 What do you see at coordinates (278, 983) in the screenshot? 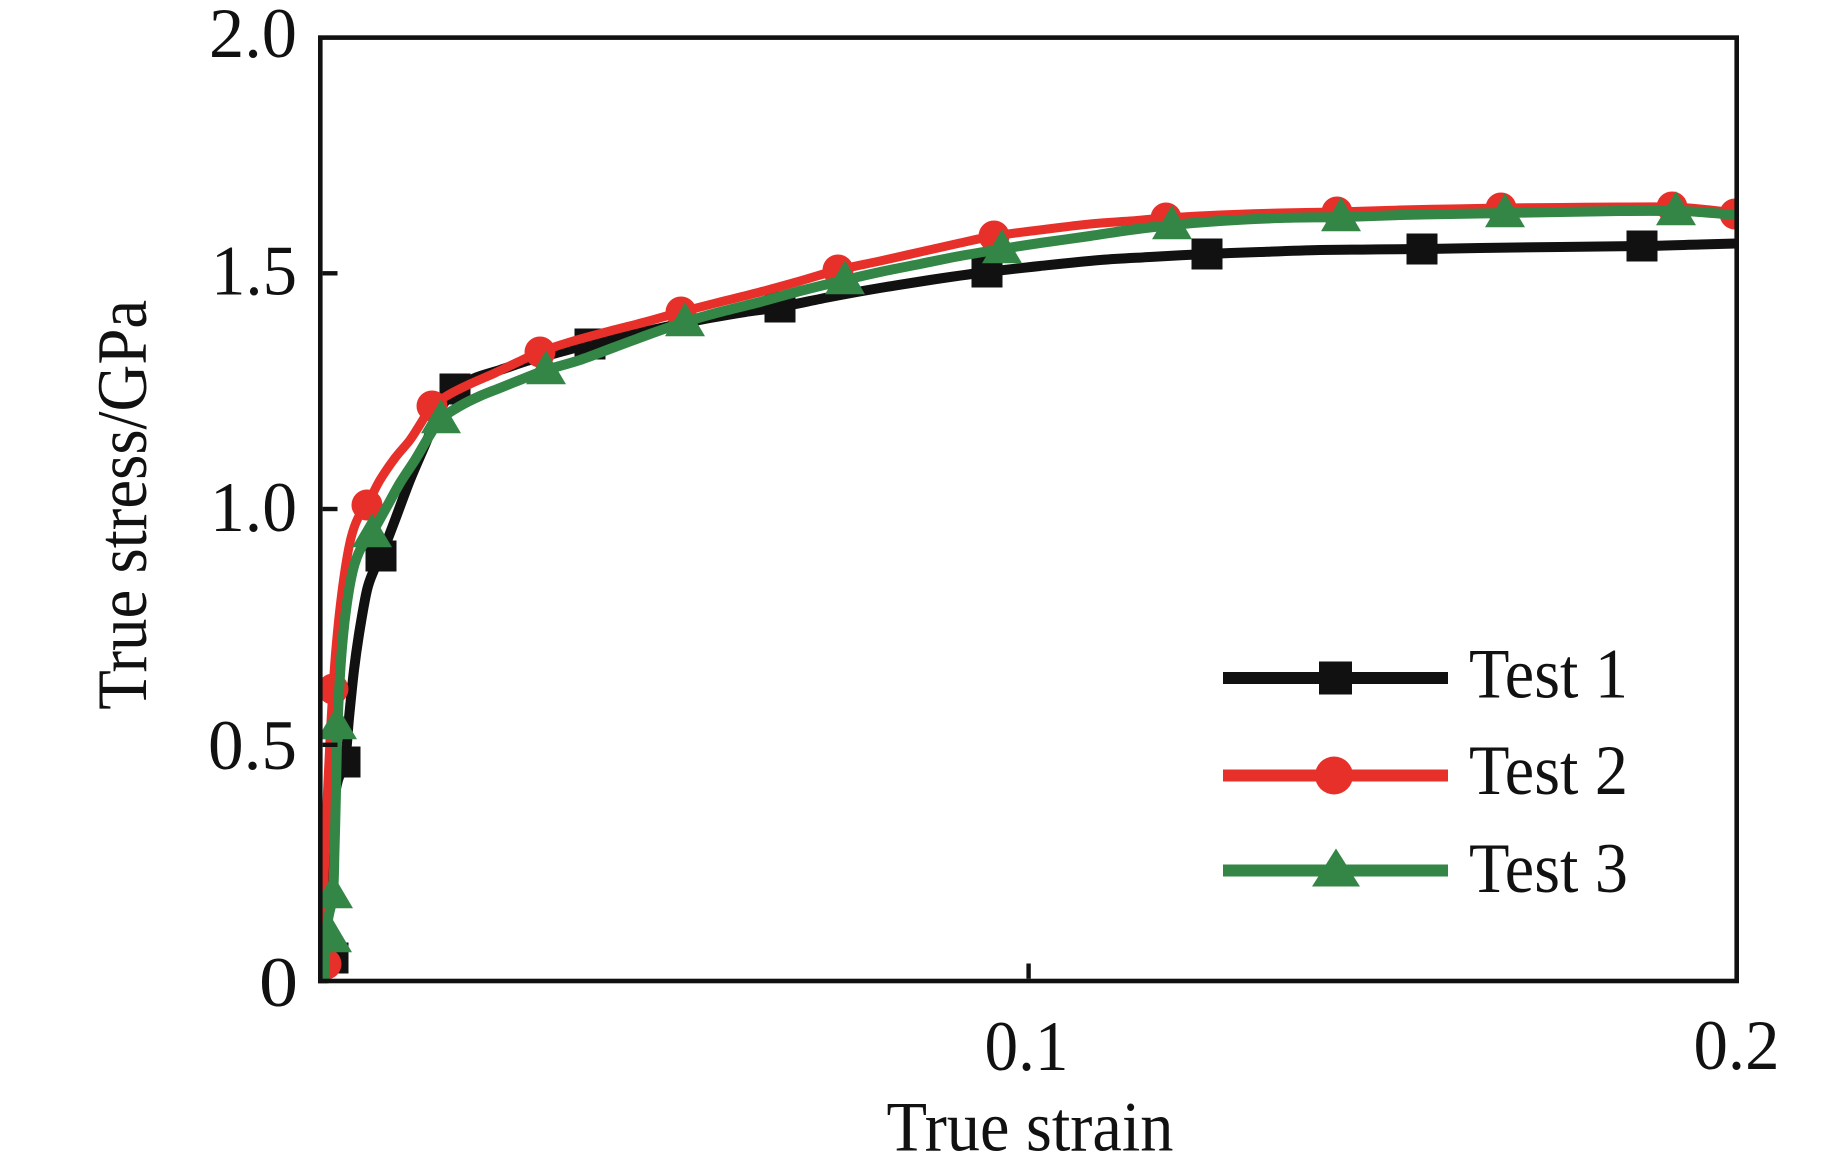
I see `svg-text: 0` at bounding box center [278, 983].